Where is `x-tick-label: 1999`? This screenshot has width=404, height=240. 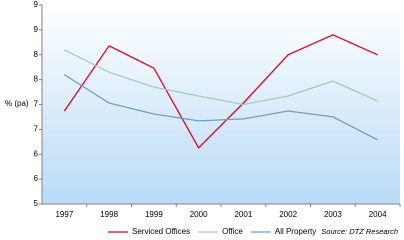 x-tick-label: 1999 is located at coordinates (154, 214).